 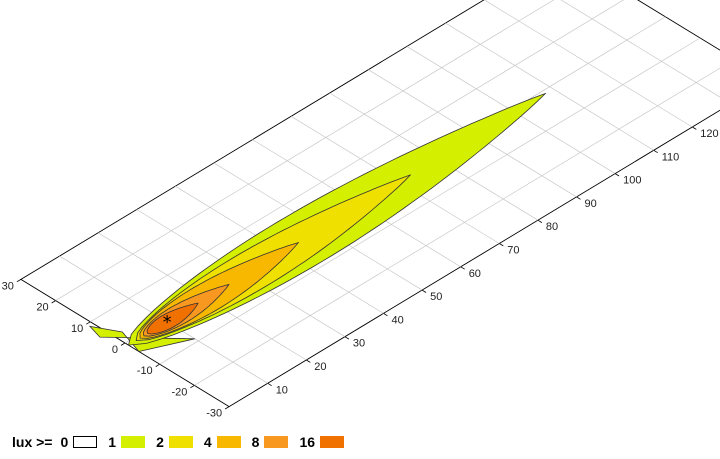 I want to click on legend: lux >= 0 1 2 4 8 16, so click(x=183, y=442).